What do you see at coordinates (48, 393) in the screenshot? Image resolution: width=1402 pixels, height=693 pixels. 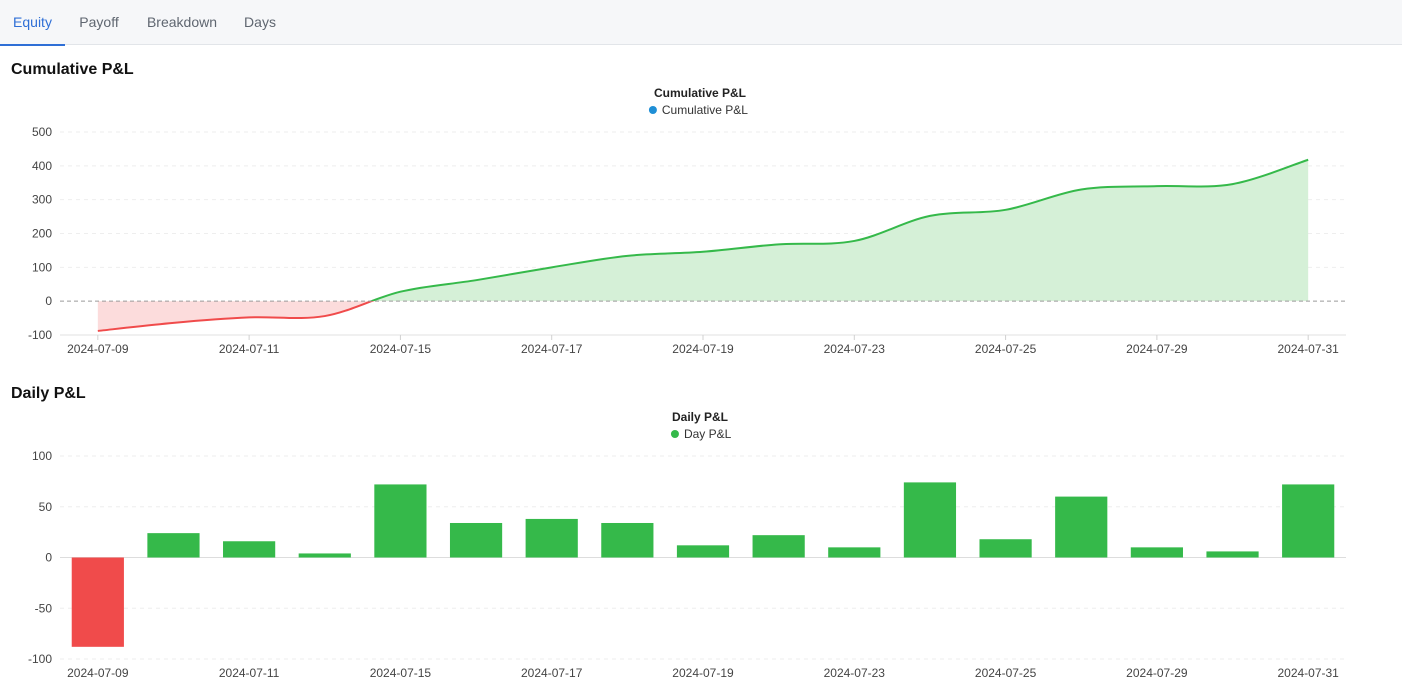 I see `daily-pnl-heading: Daily P&L` at bounding box center [48, 393].